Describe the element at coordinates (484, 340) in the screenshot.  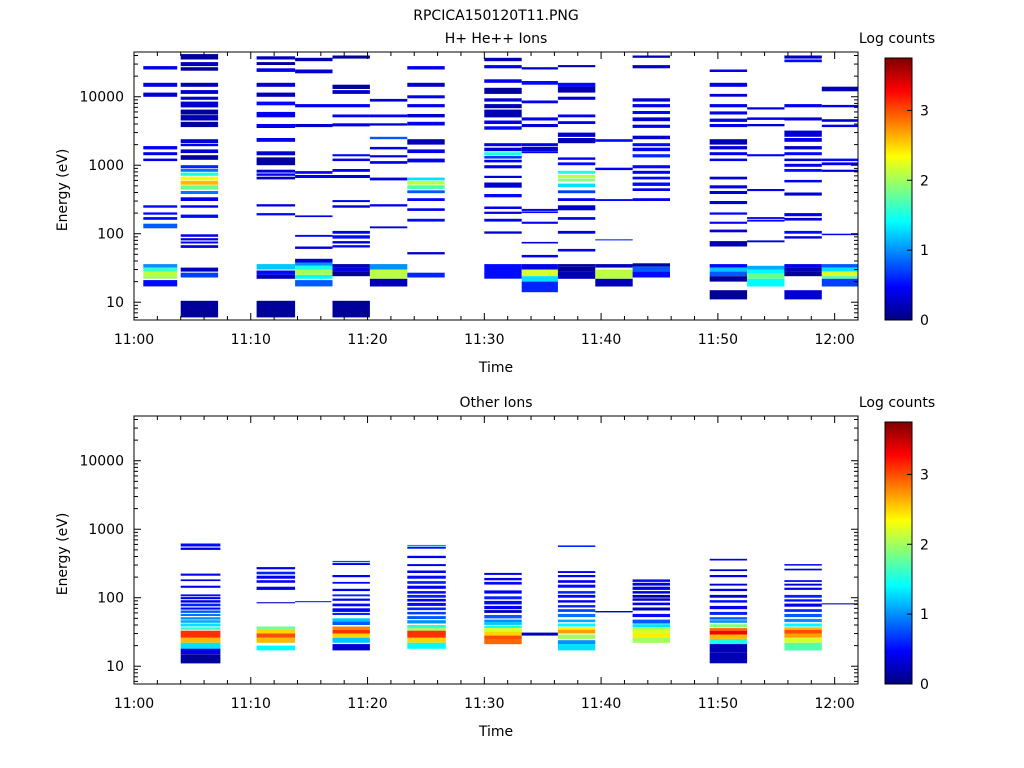
I see `x-tick-label: 11:30` at that location.